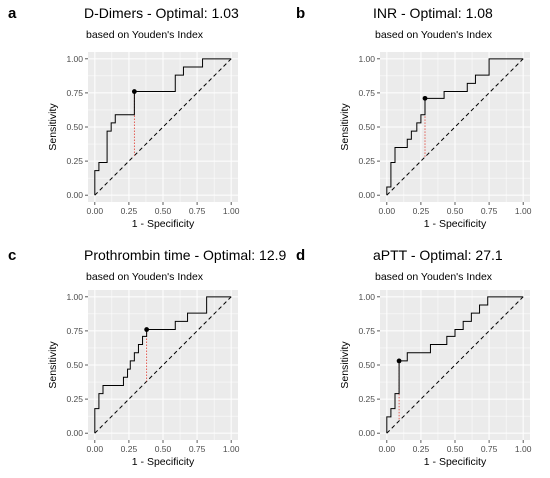 This screenshot has width=550, height=478. Describe the element at coordinates (433, 13) in the screenshot. I see `panel-title: INR - Optimal: 1.08` at that location.